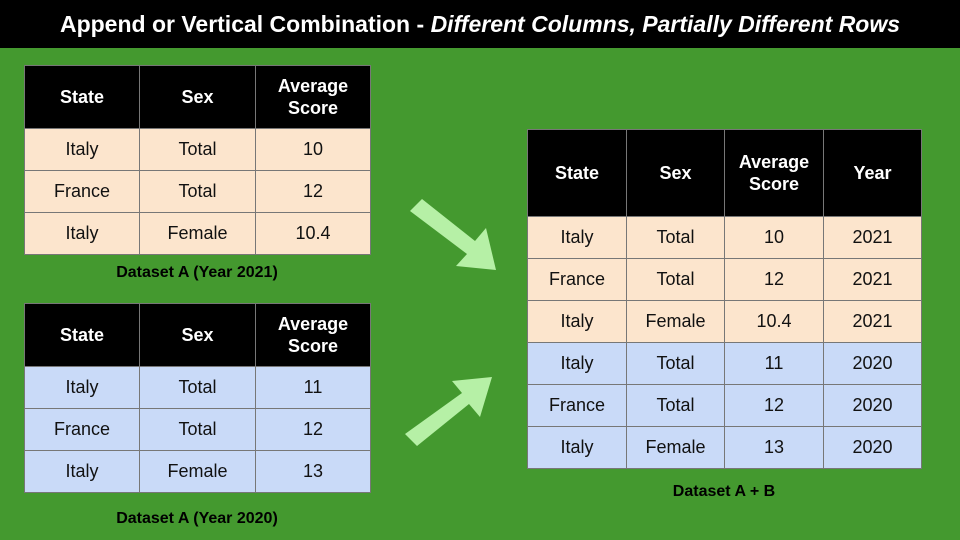  I want to click on title-main: Append or Vertical Combination, so click(235, 23).